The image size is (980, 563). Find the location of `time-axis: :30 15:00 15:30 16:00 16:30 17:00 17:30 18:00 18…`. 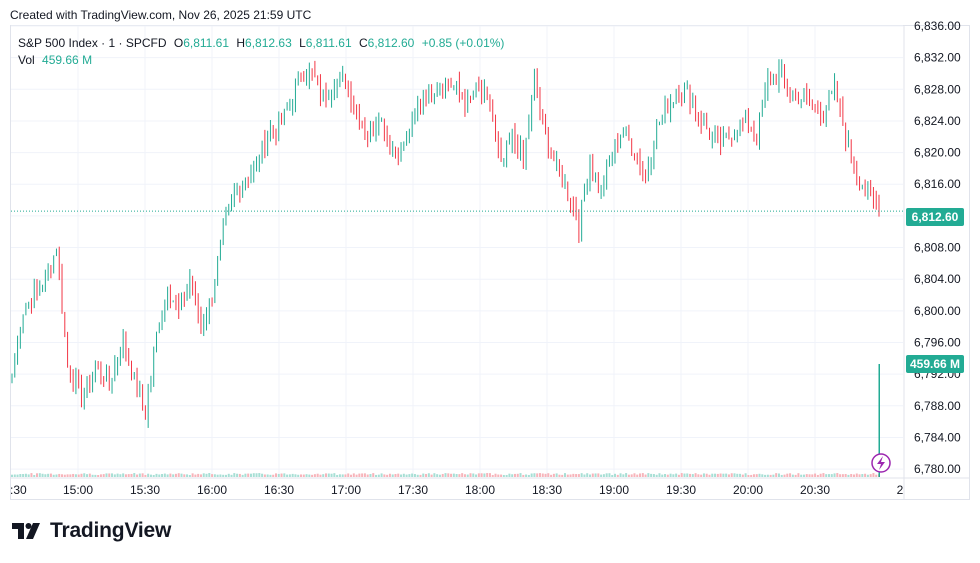

time-axis: :30 15:00 15:30 16:00 16:30 17:00 17:30 18:00 18… is located at coordinates (457, 490).